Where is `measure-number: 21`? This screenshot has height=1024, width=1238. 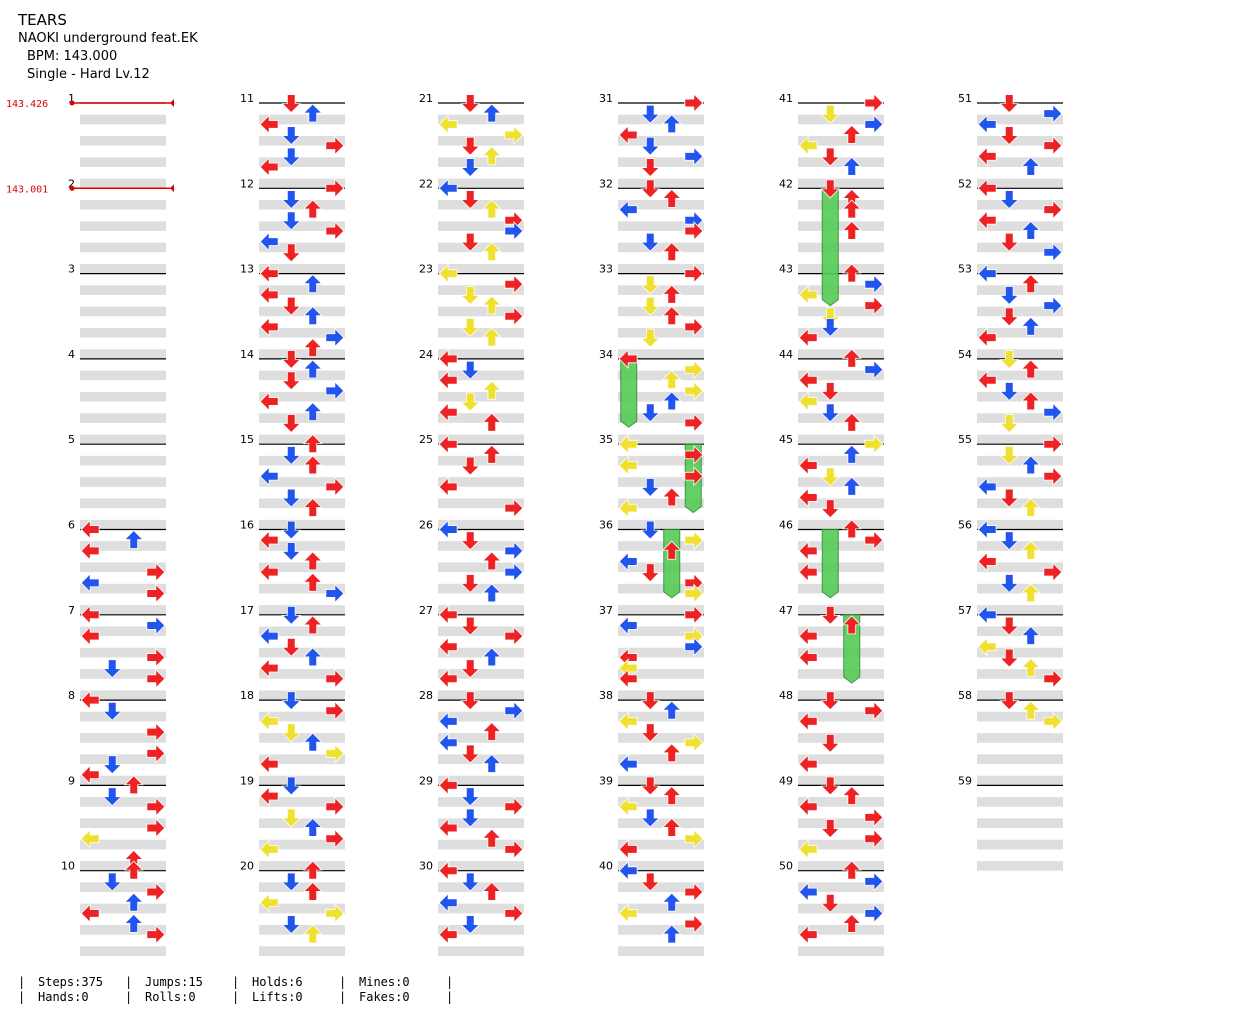 measure-number: 21 is located at coordinates (426, 98).